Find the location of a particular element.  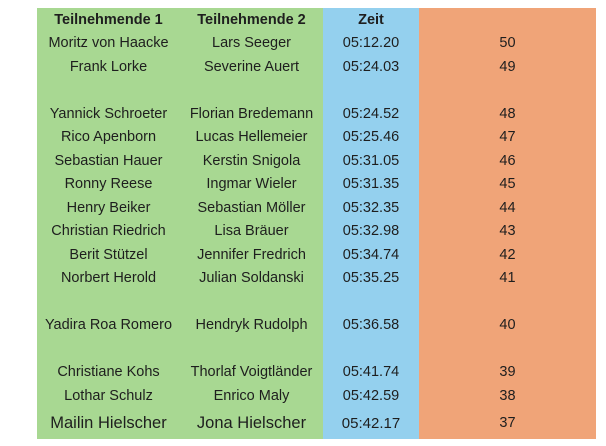

participant2-cell: Lisa Bräuer is located at coordinates (251, 231).